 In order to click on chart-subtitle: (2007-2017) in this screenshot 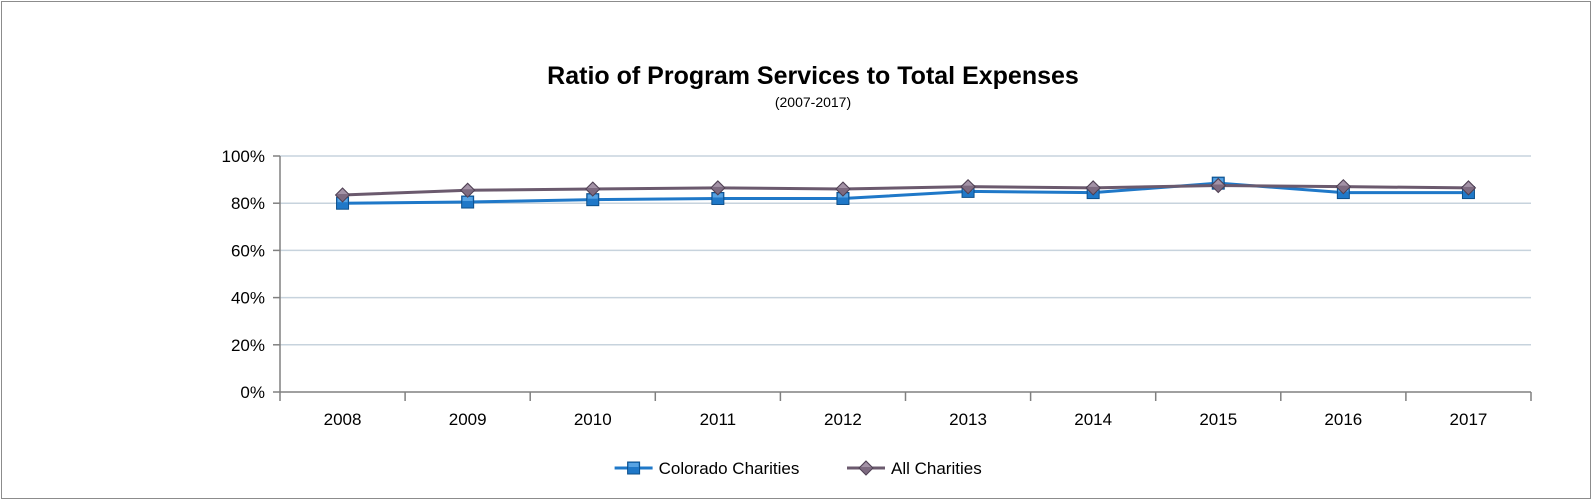, I will do `click(813, 102)`.